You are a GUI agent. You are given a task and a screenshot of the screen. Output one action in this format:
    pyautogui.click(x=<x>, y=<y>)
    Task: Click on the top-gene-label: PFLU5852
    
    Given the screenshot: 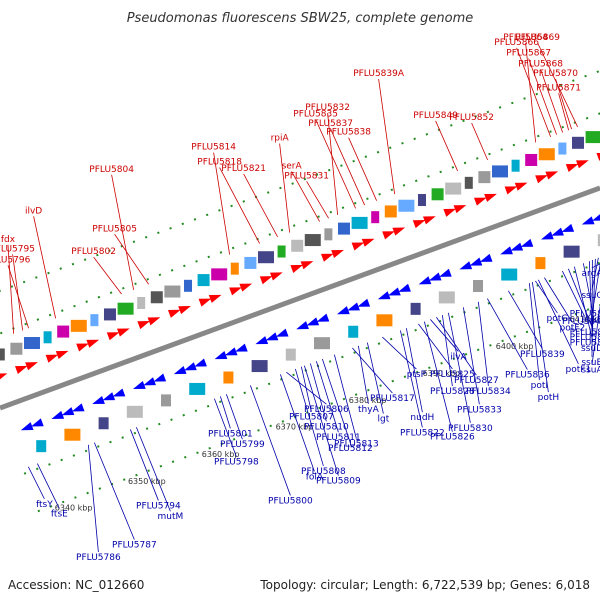 What is the action you would take?
    pyautogui.click(x=471, y=118)
    